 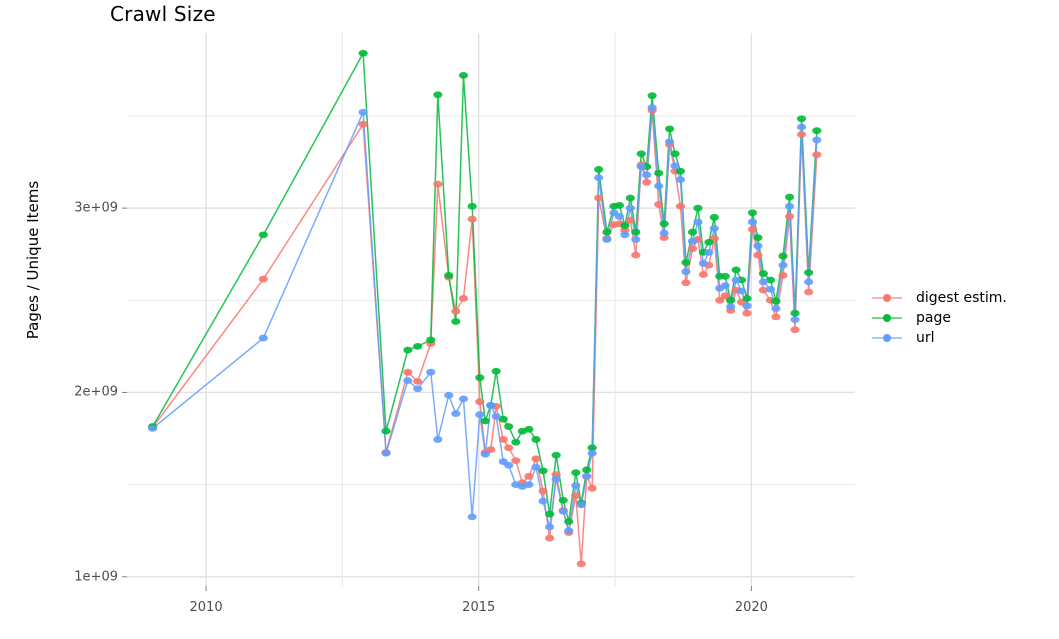 What do you see at coordinates (96, 392) in the screenshot?
I see `y-tick-label: 2e+09` at bounding box center [96, 392].